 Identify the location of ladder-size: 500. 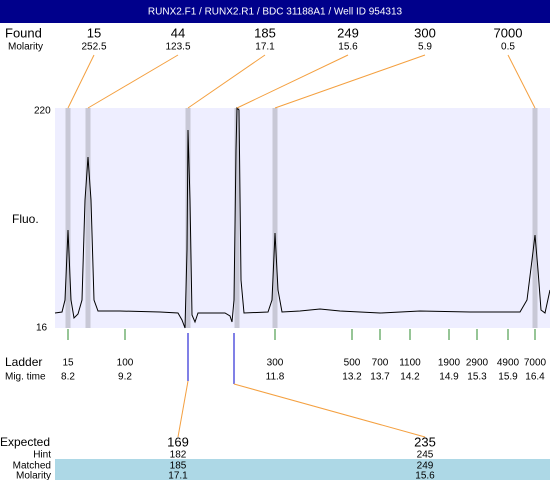
(352, 363).